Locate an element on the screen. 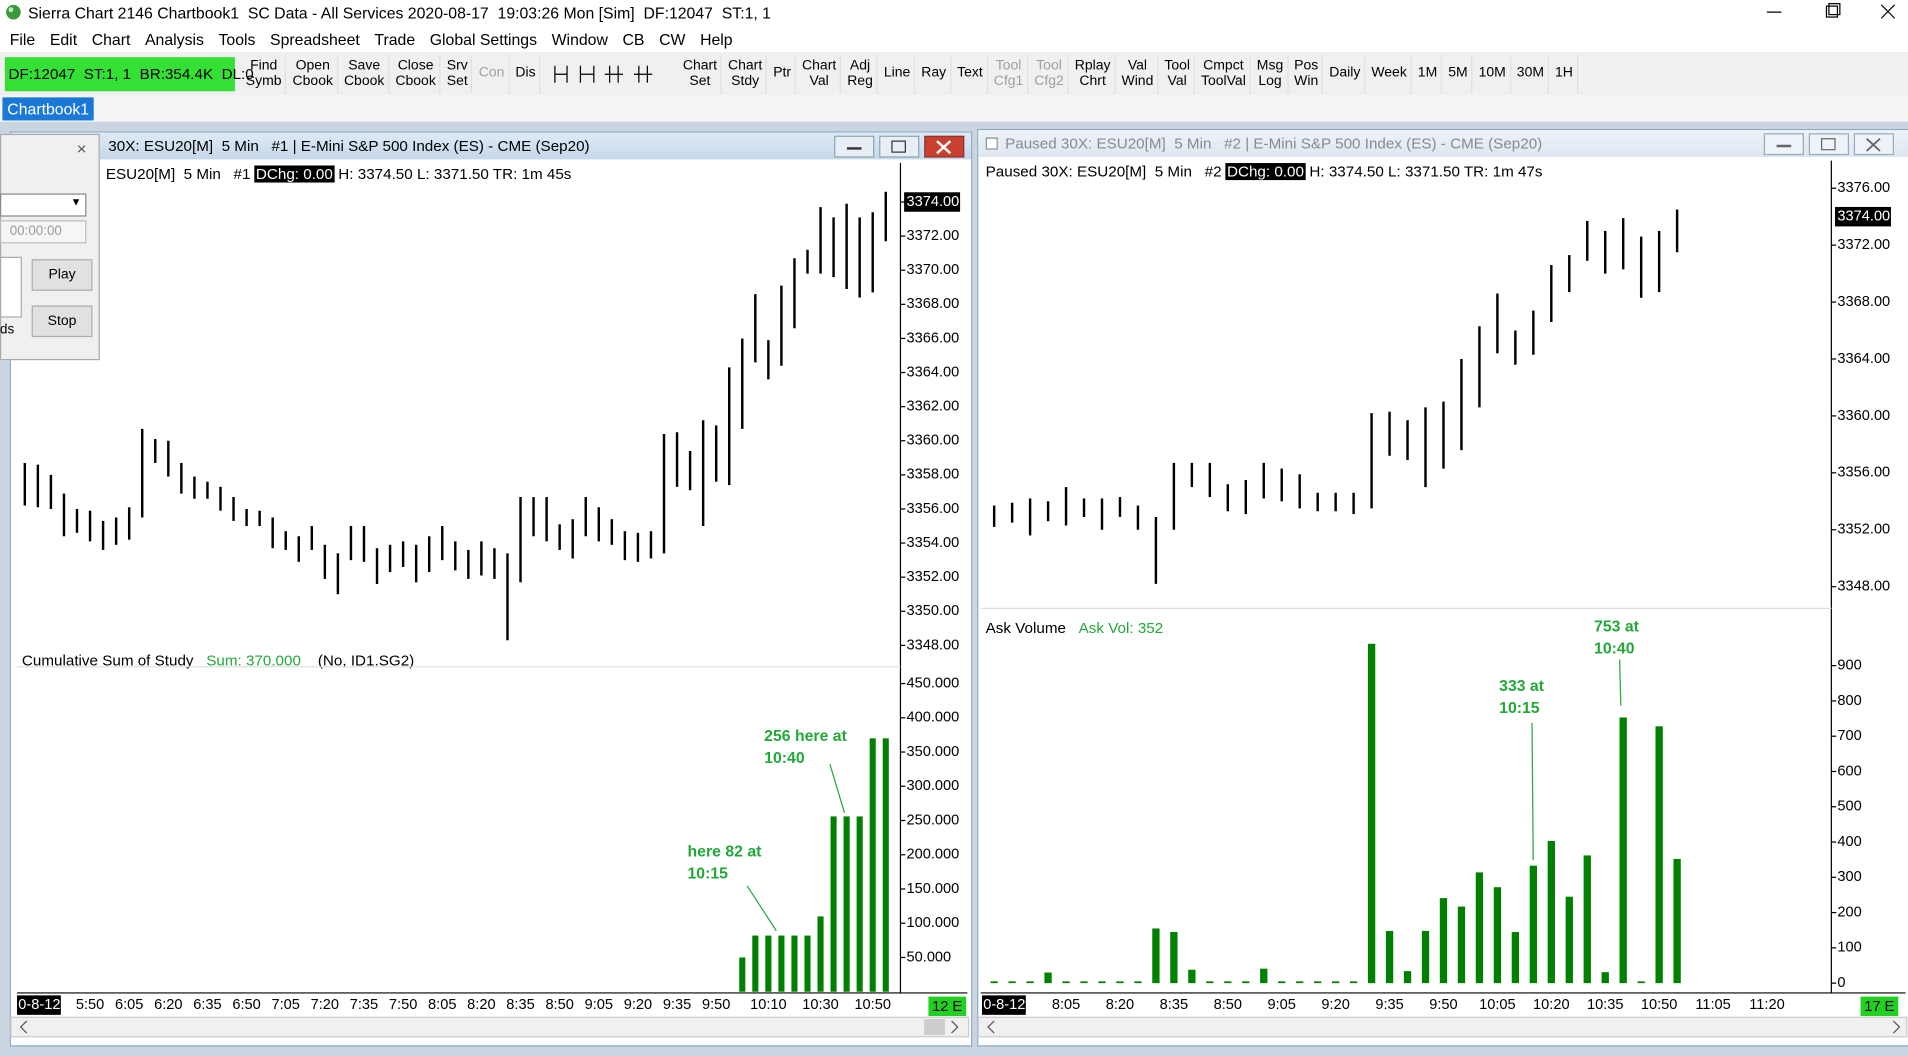 Image resolution: width=1908 pixels, height=1056 pixels. price-tick-label: 3354.00 is located at coordinates (933, 543).